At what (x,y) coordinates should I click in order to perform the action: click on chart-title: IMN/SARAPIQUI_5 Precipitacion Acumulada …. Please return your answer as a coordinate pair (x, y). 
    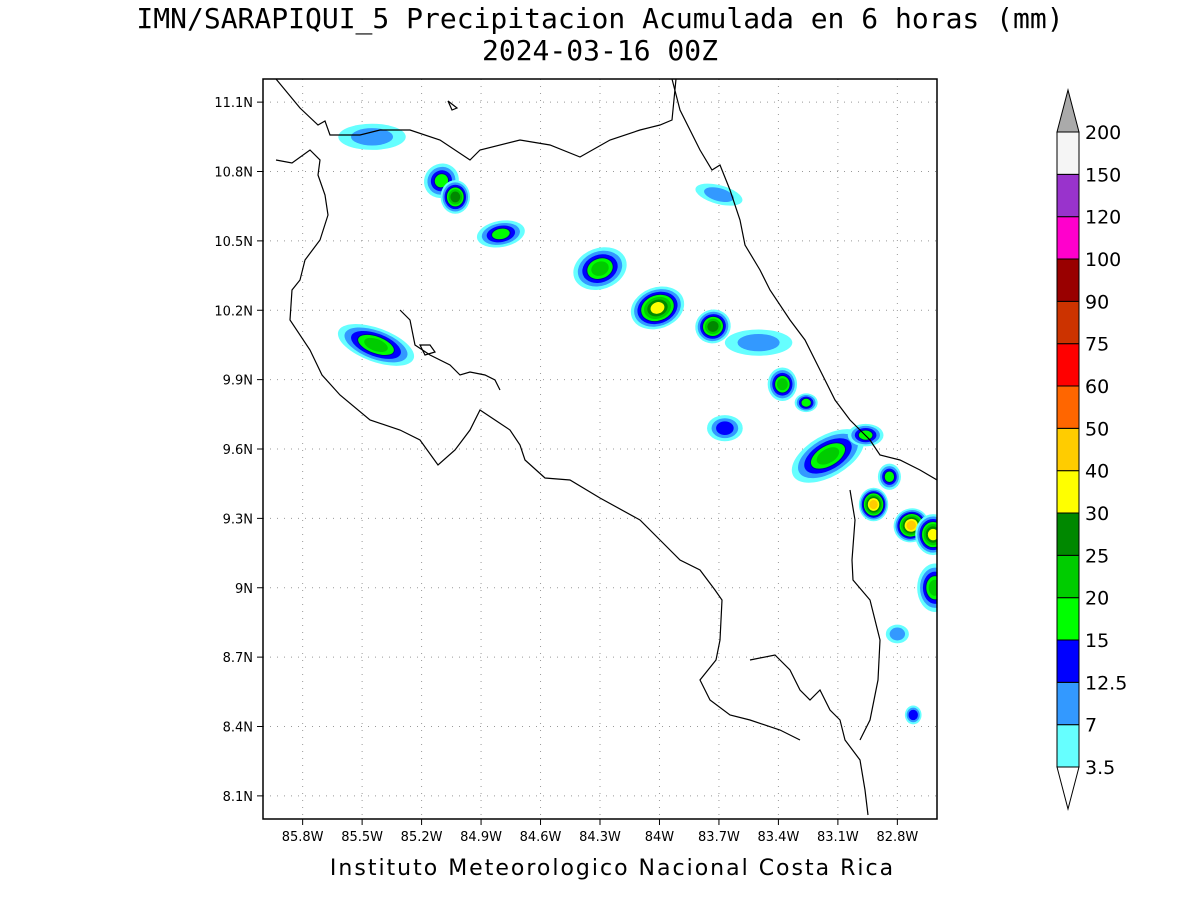
    Looking at the image, I should click on (600, 18).